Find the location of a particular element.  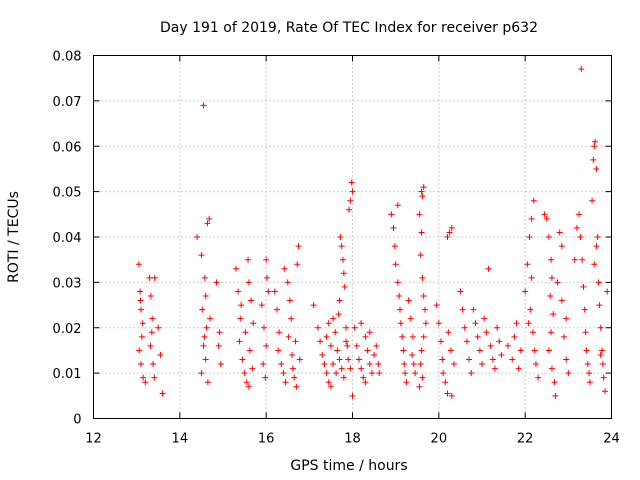

y-tick-label: 0.04 is located at coordinates (67, 238).